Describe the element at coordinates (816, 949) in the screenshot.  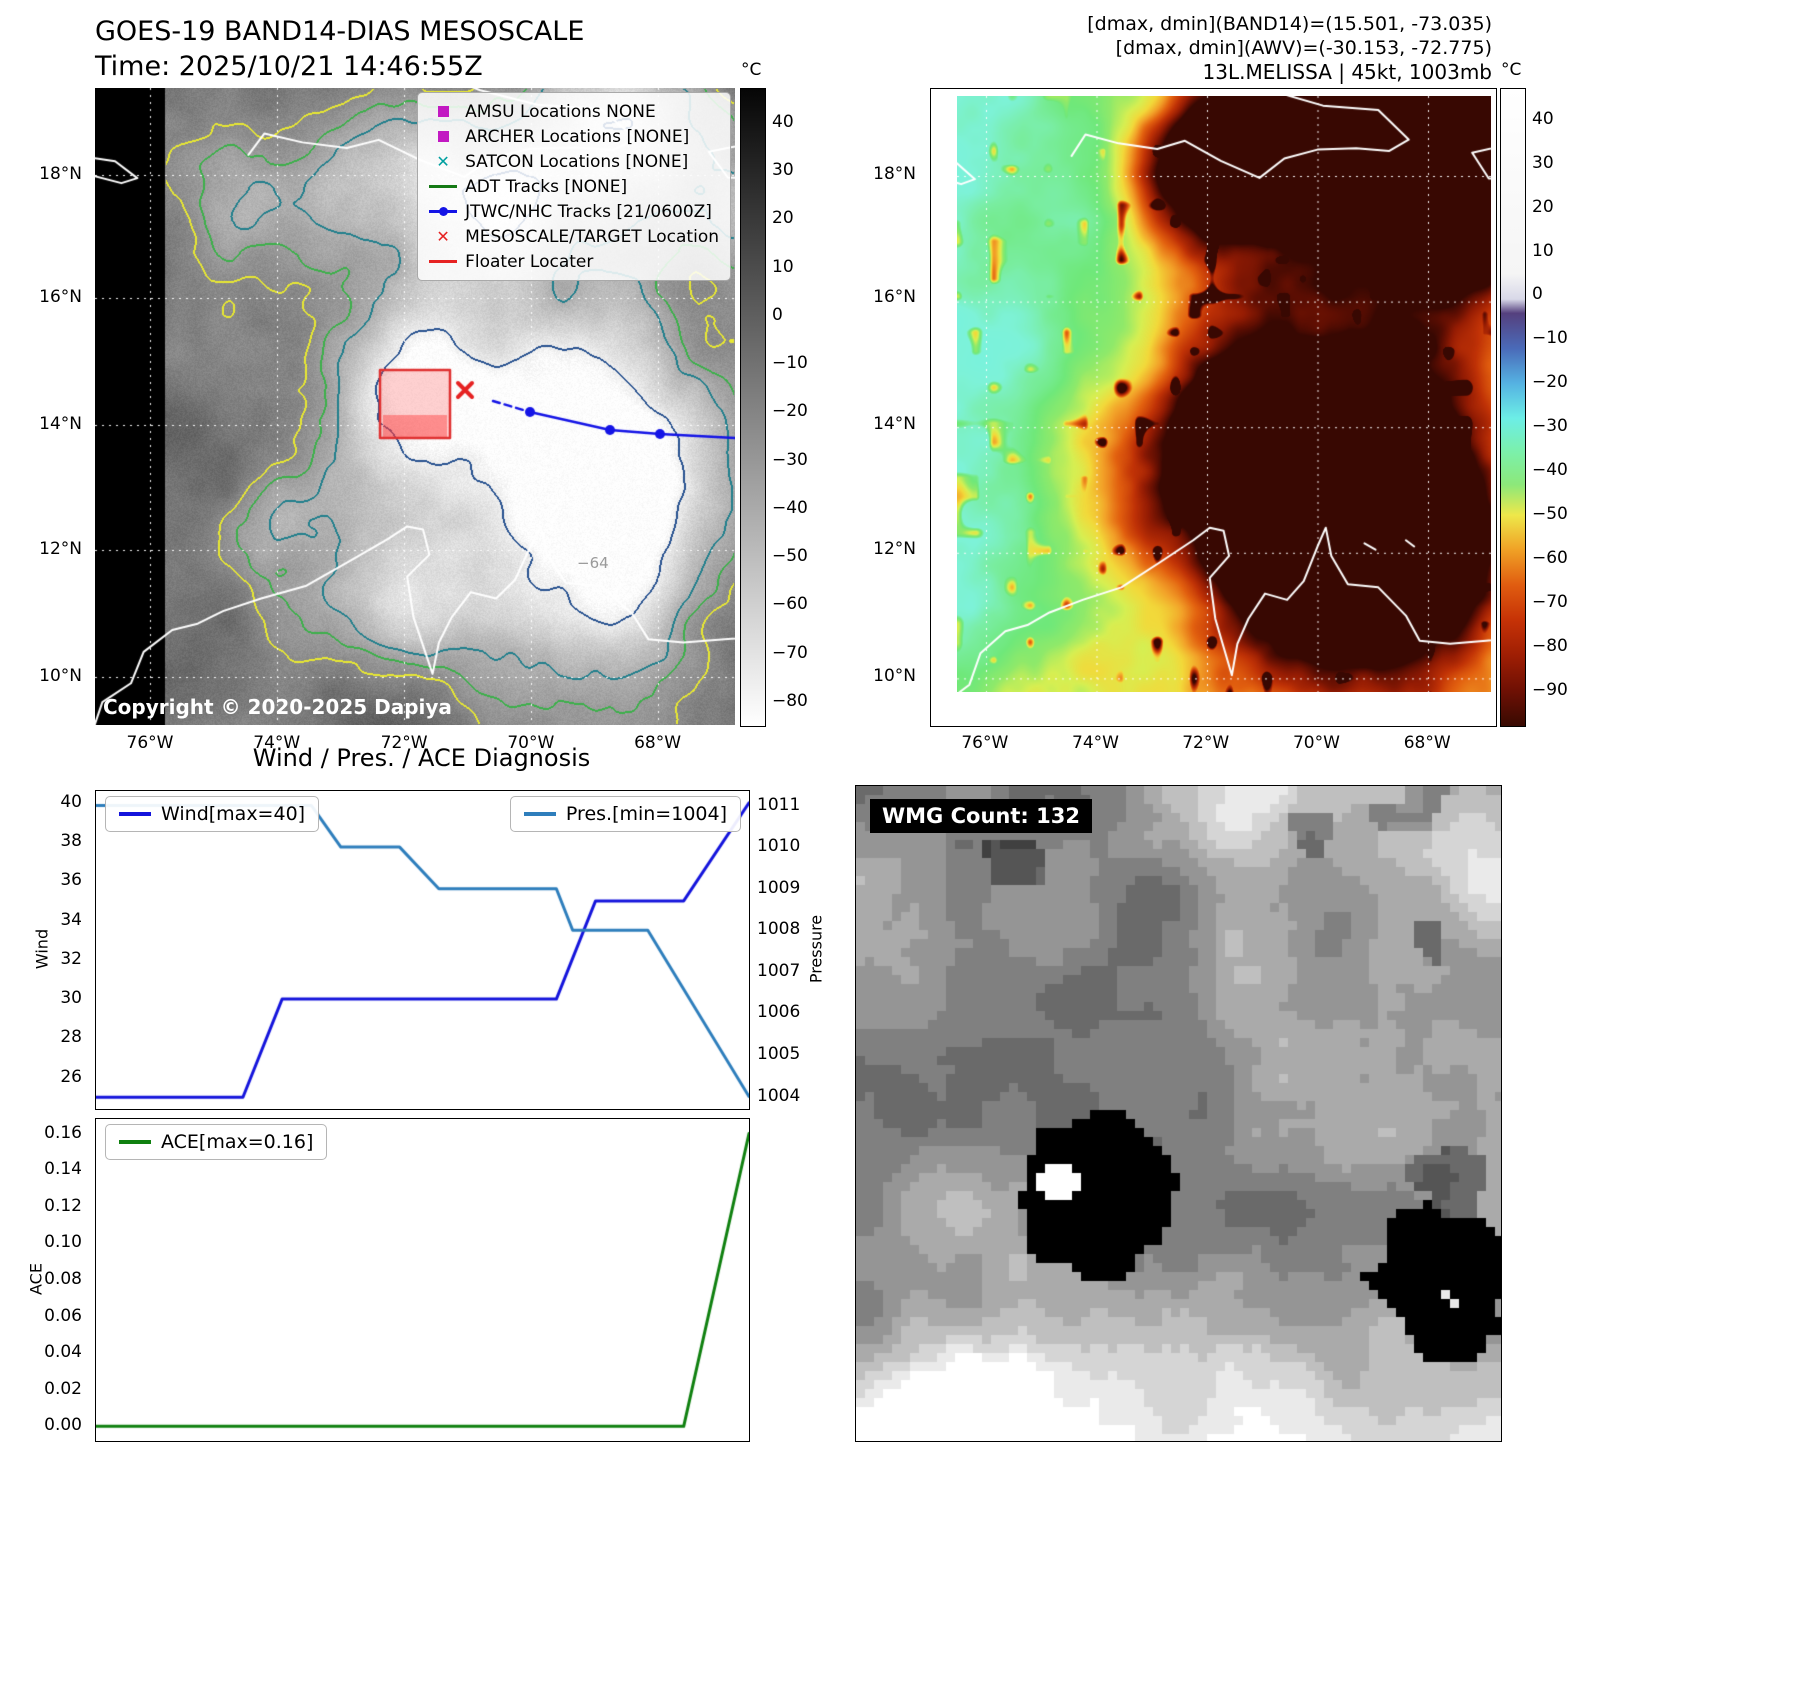
I see `pressure-axis-label: Pressure` at that location.